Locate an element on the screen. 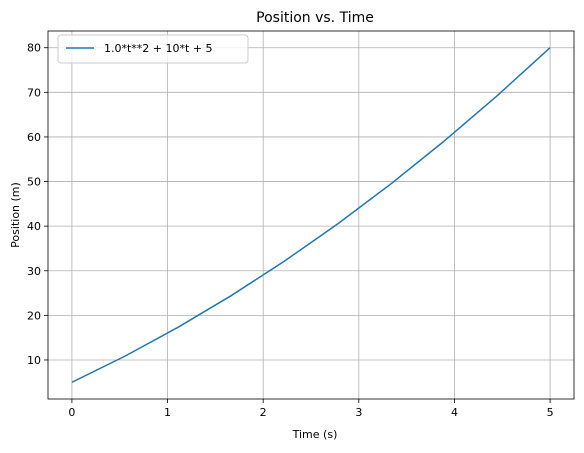 The height and width of the screenshot is (453, 584). x-tick-label: 4 is located at coordinates (454, 412).